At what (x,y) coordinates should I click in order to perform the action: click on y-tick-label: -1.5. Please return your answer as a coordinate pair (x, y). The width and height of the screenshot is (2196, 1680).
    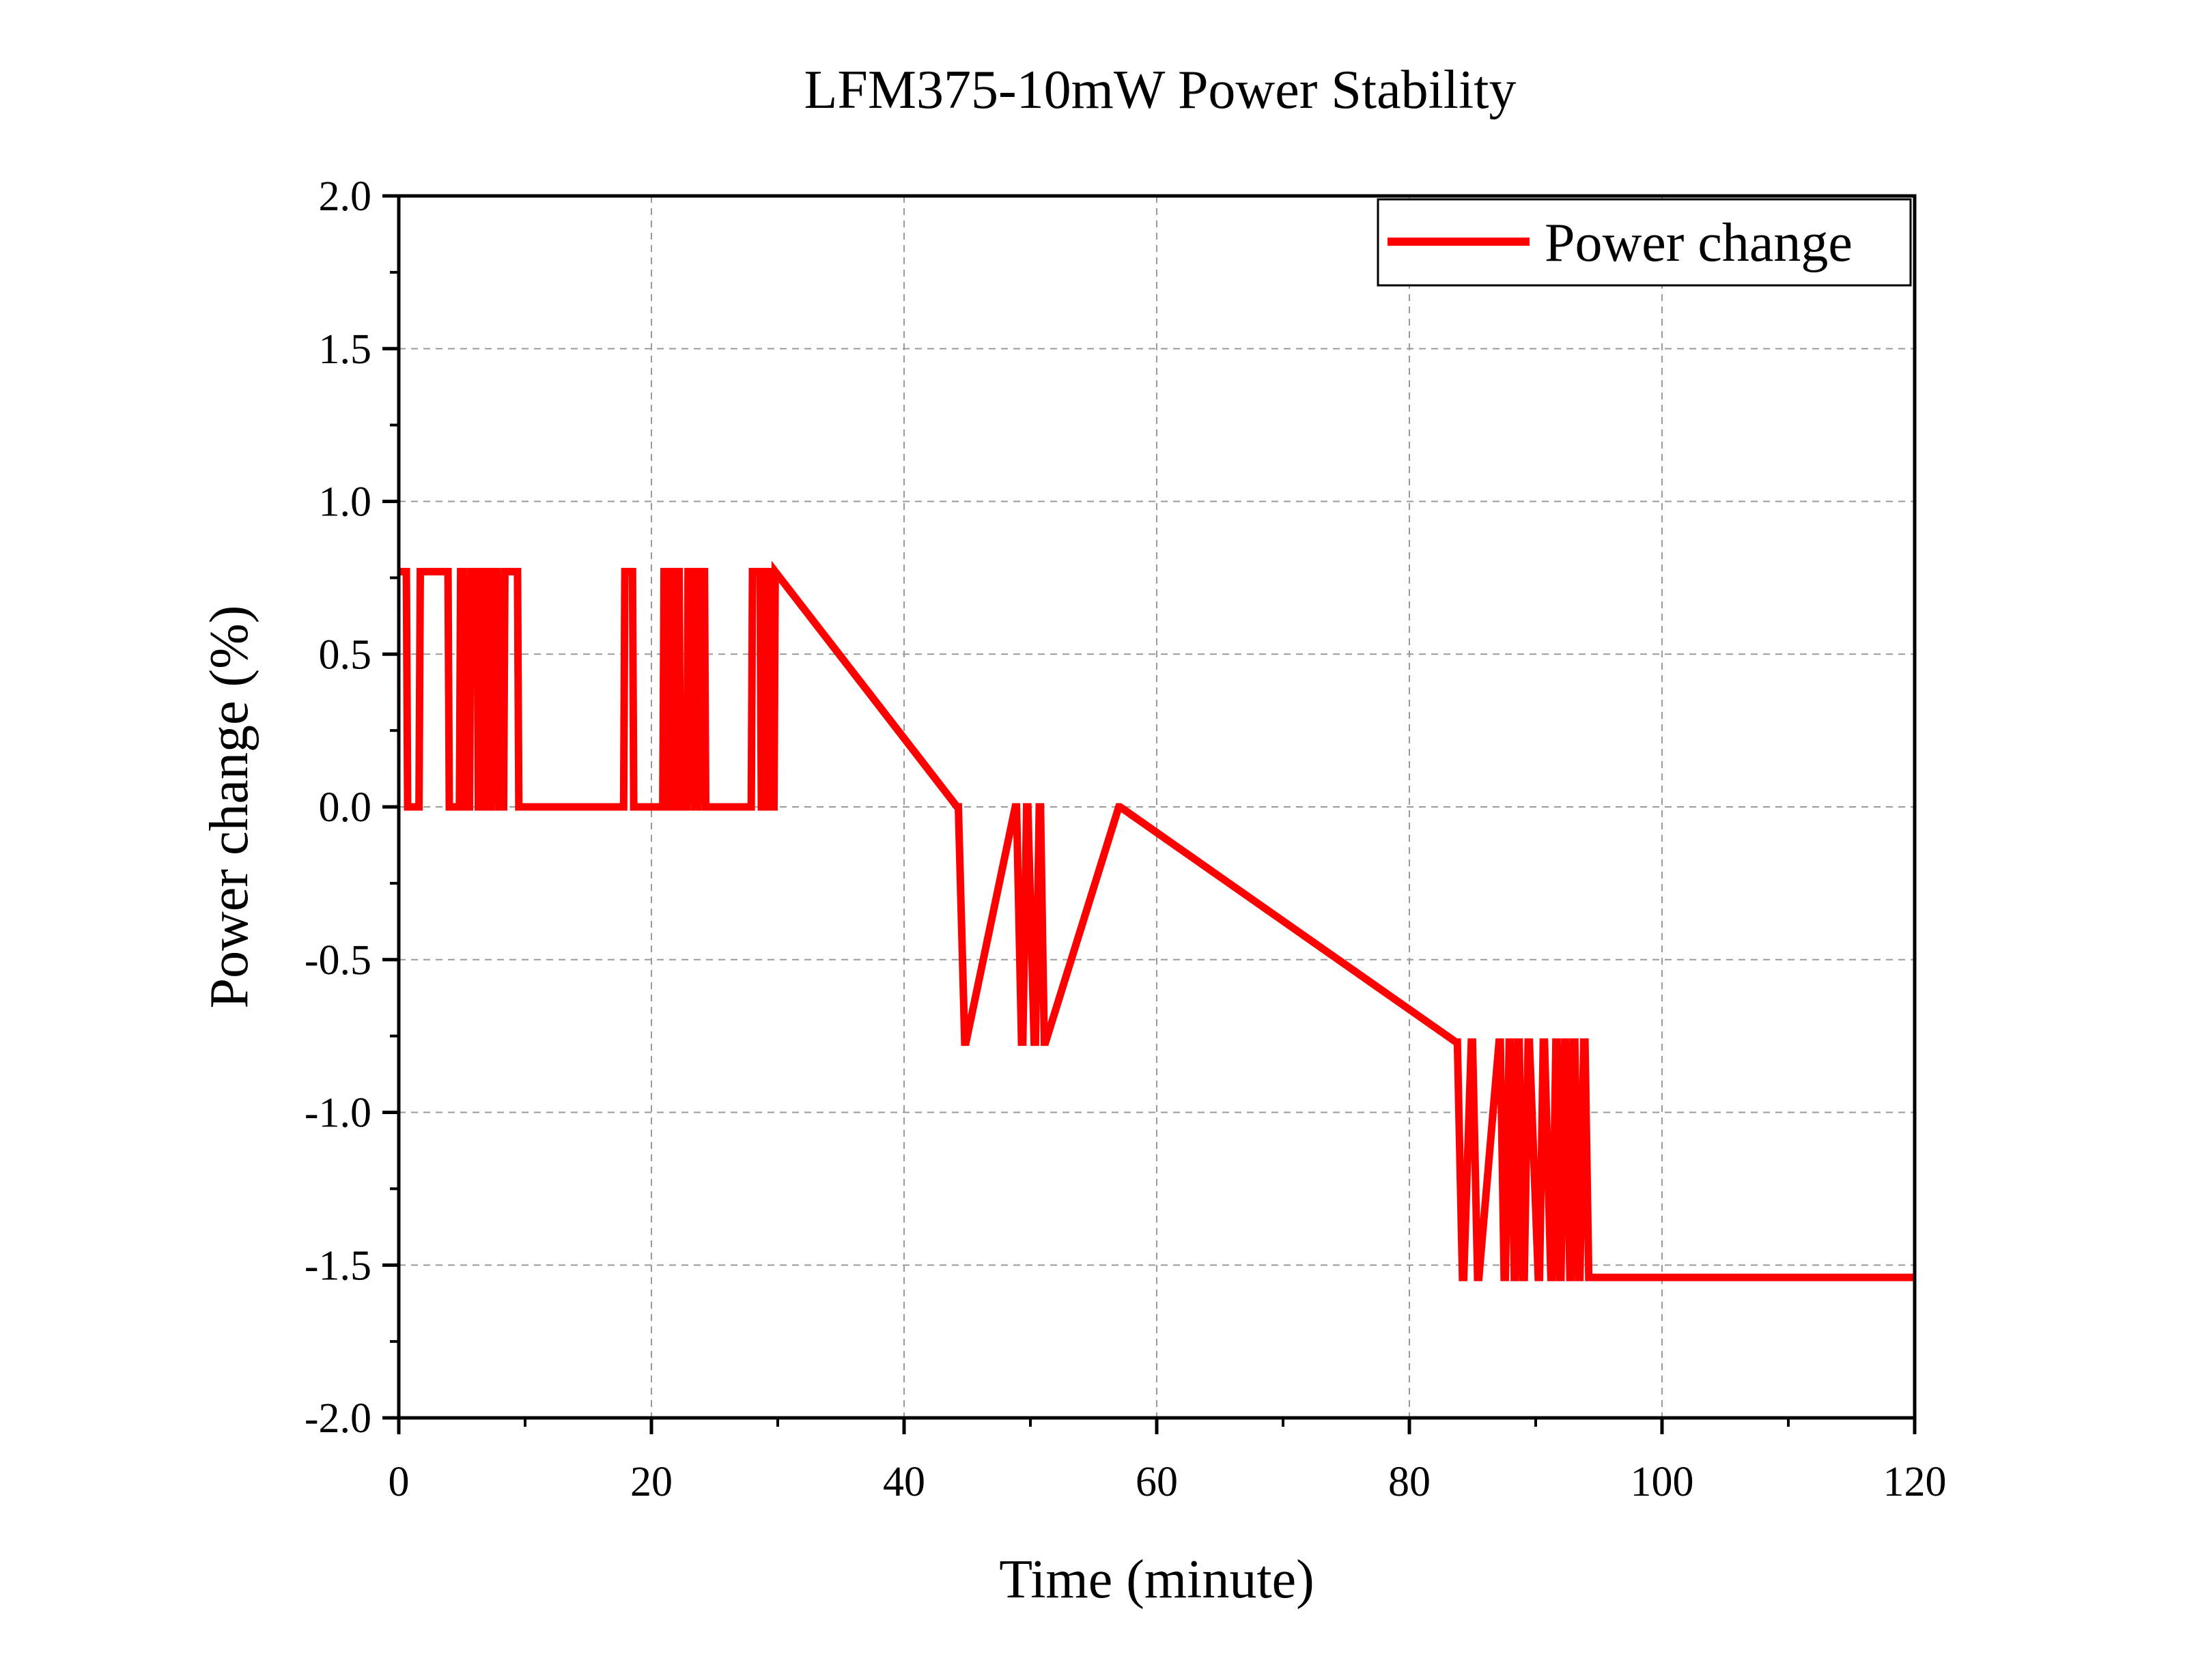
    Looking at the image, I should click on (338, 1265).